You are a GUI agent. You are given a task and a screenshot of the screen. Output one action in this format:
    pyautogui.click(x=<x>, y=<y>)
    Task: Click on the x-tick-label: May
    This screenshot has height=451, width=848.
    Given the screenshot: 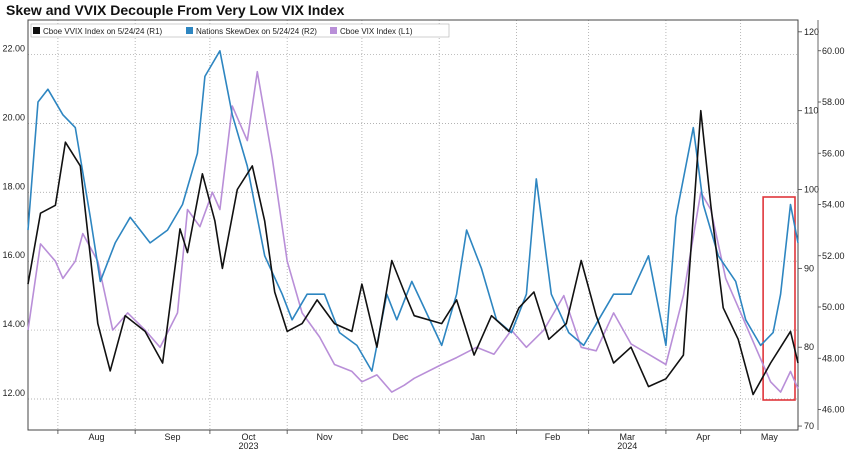 What is the action you would take?
    pyautogui.click(x=770, y=437)
    